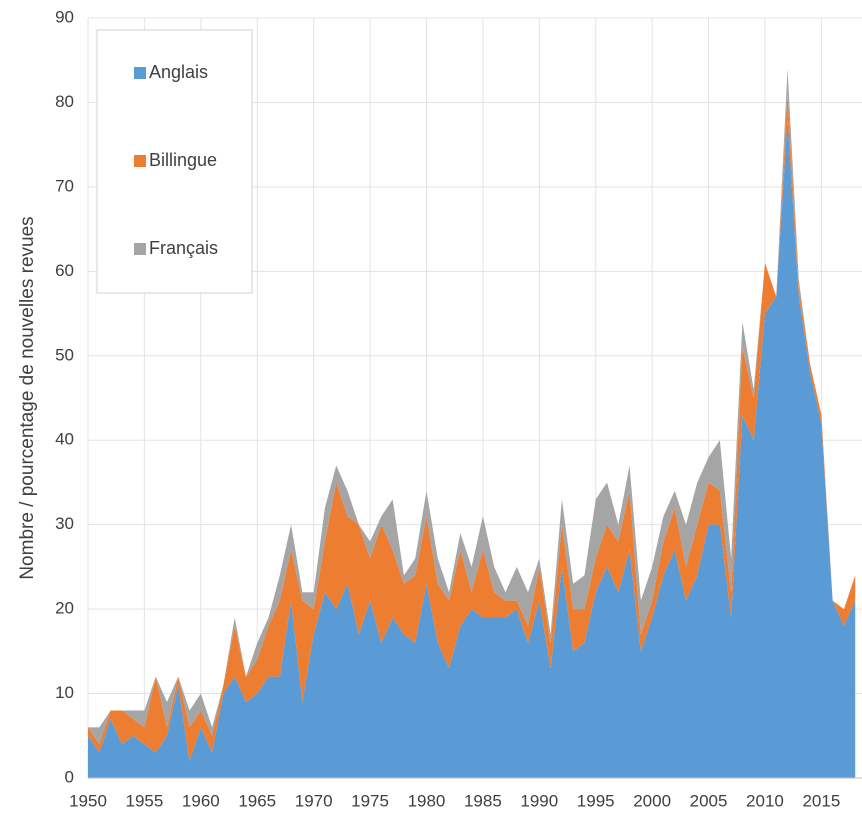 This screenshot has height=822, width=862. What do you see at coordinates (257, 800) in the screenshot?
I see `x-tick-label: 1965` at bounding box center [257, 800].